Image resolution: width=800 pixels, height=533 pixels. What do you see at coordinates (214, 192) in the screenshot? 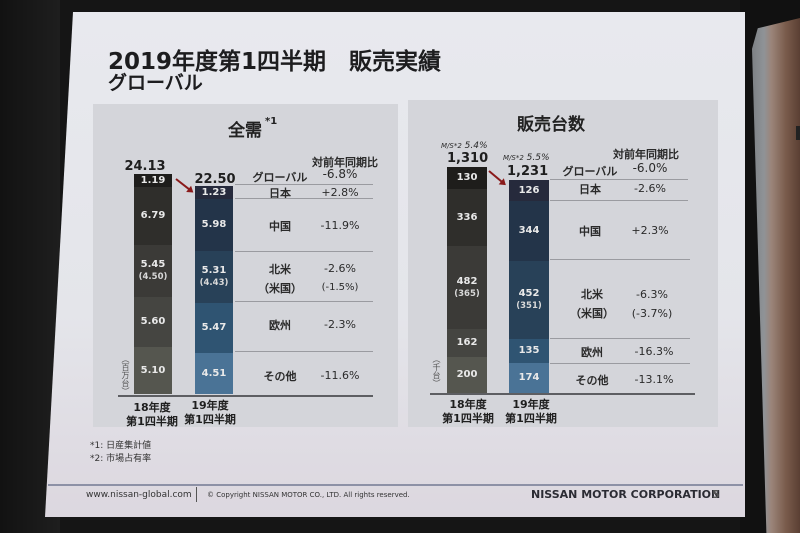
I see `bar-segment-japan: 1.23` at bounding box center [214, 192].